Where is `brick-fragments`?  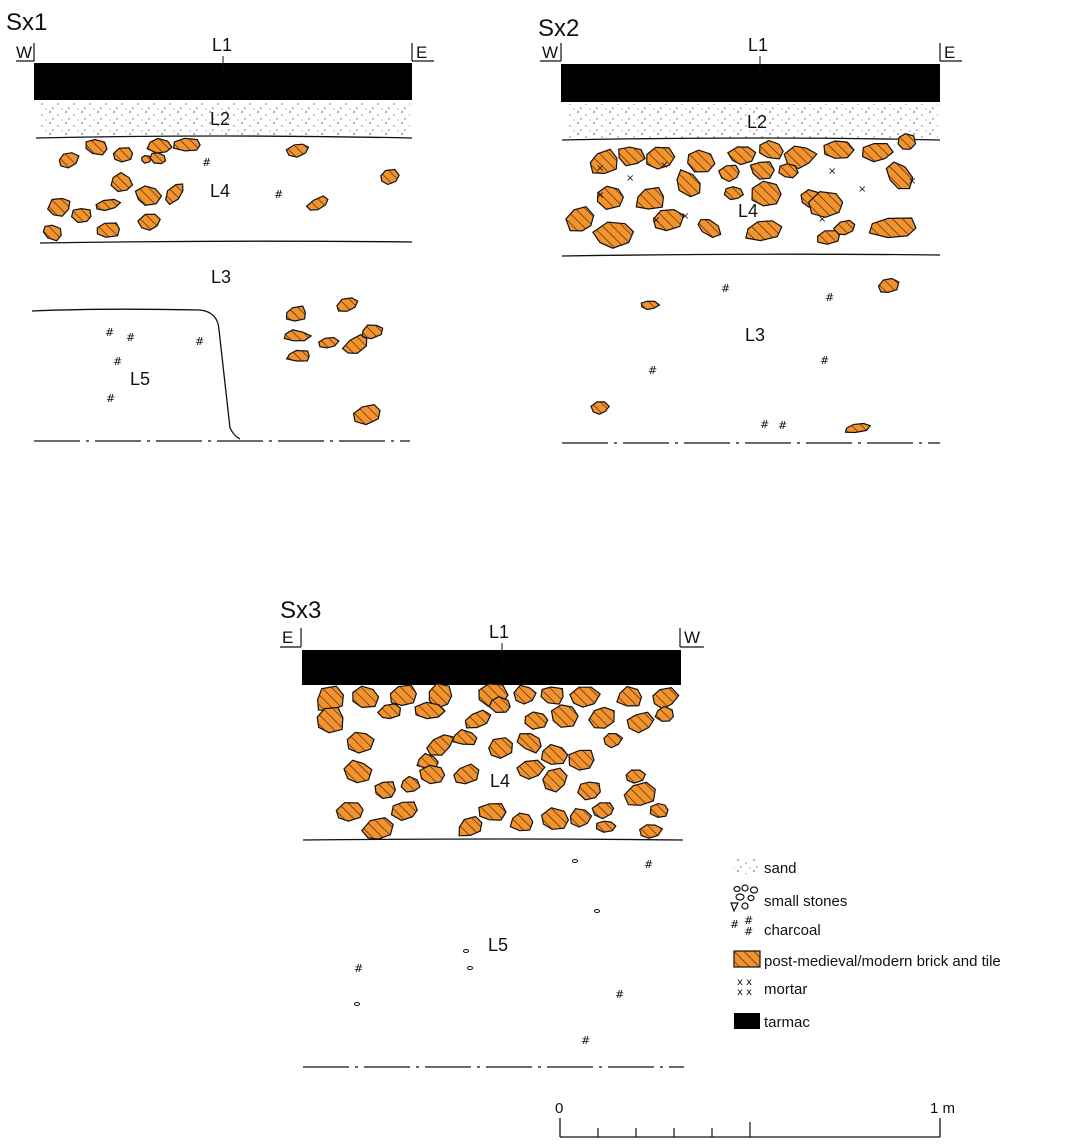
brick-fragments is located at coordinates (221, 281).